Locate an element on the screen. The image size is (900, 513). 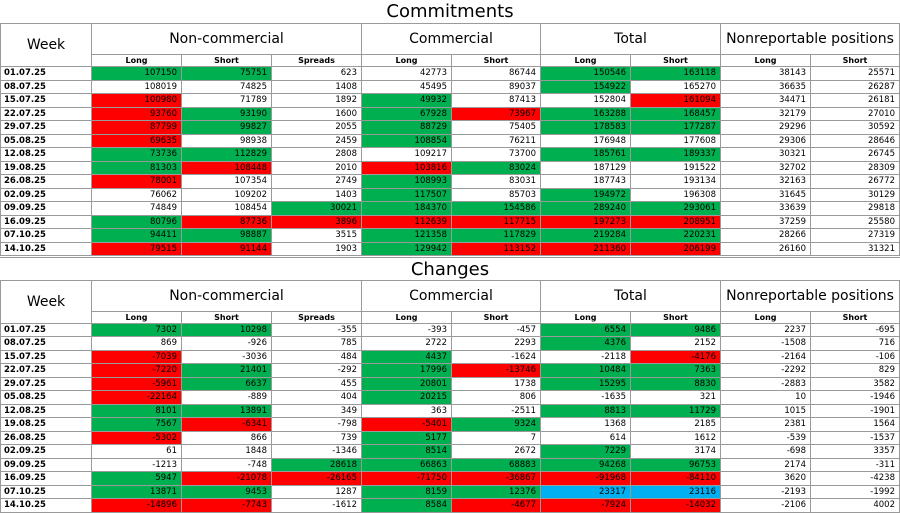
value-cell: 1368 is located at coordinates (586, 425).